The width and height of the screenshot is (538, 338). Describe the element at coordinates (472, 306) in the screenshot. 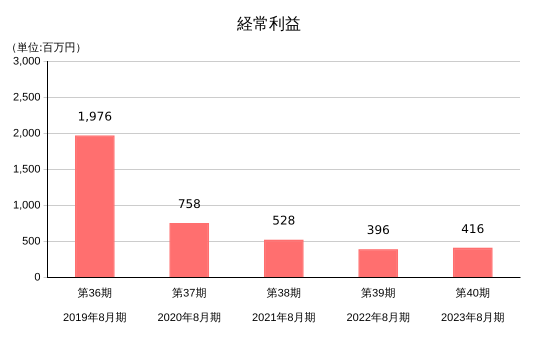

I see `x-tick-label: 第40期 2023年8月期` at that location.